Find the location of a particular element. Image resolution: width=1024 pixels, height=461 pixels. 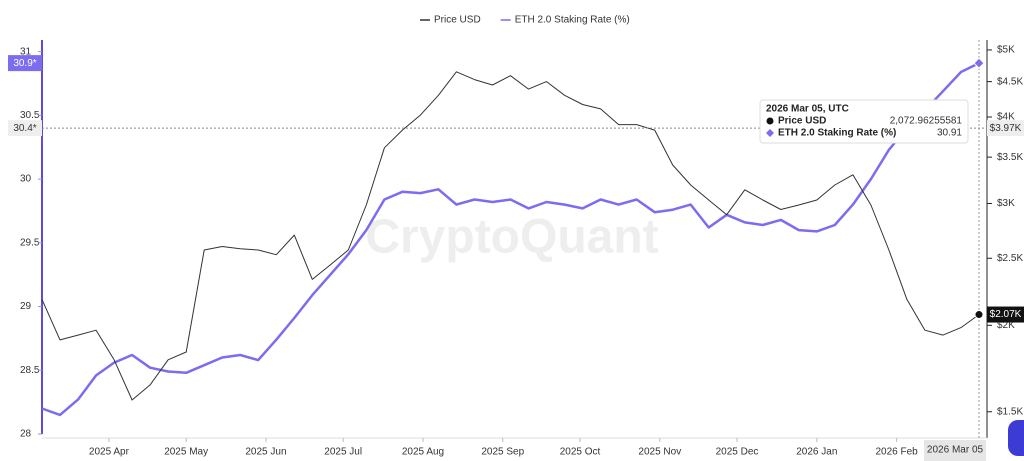

x-tick-label: 2025 Jun is located at coordinates (265, 452).